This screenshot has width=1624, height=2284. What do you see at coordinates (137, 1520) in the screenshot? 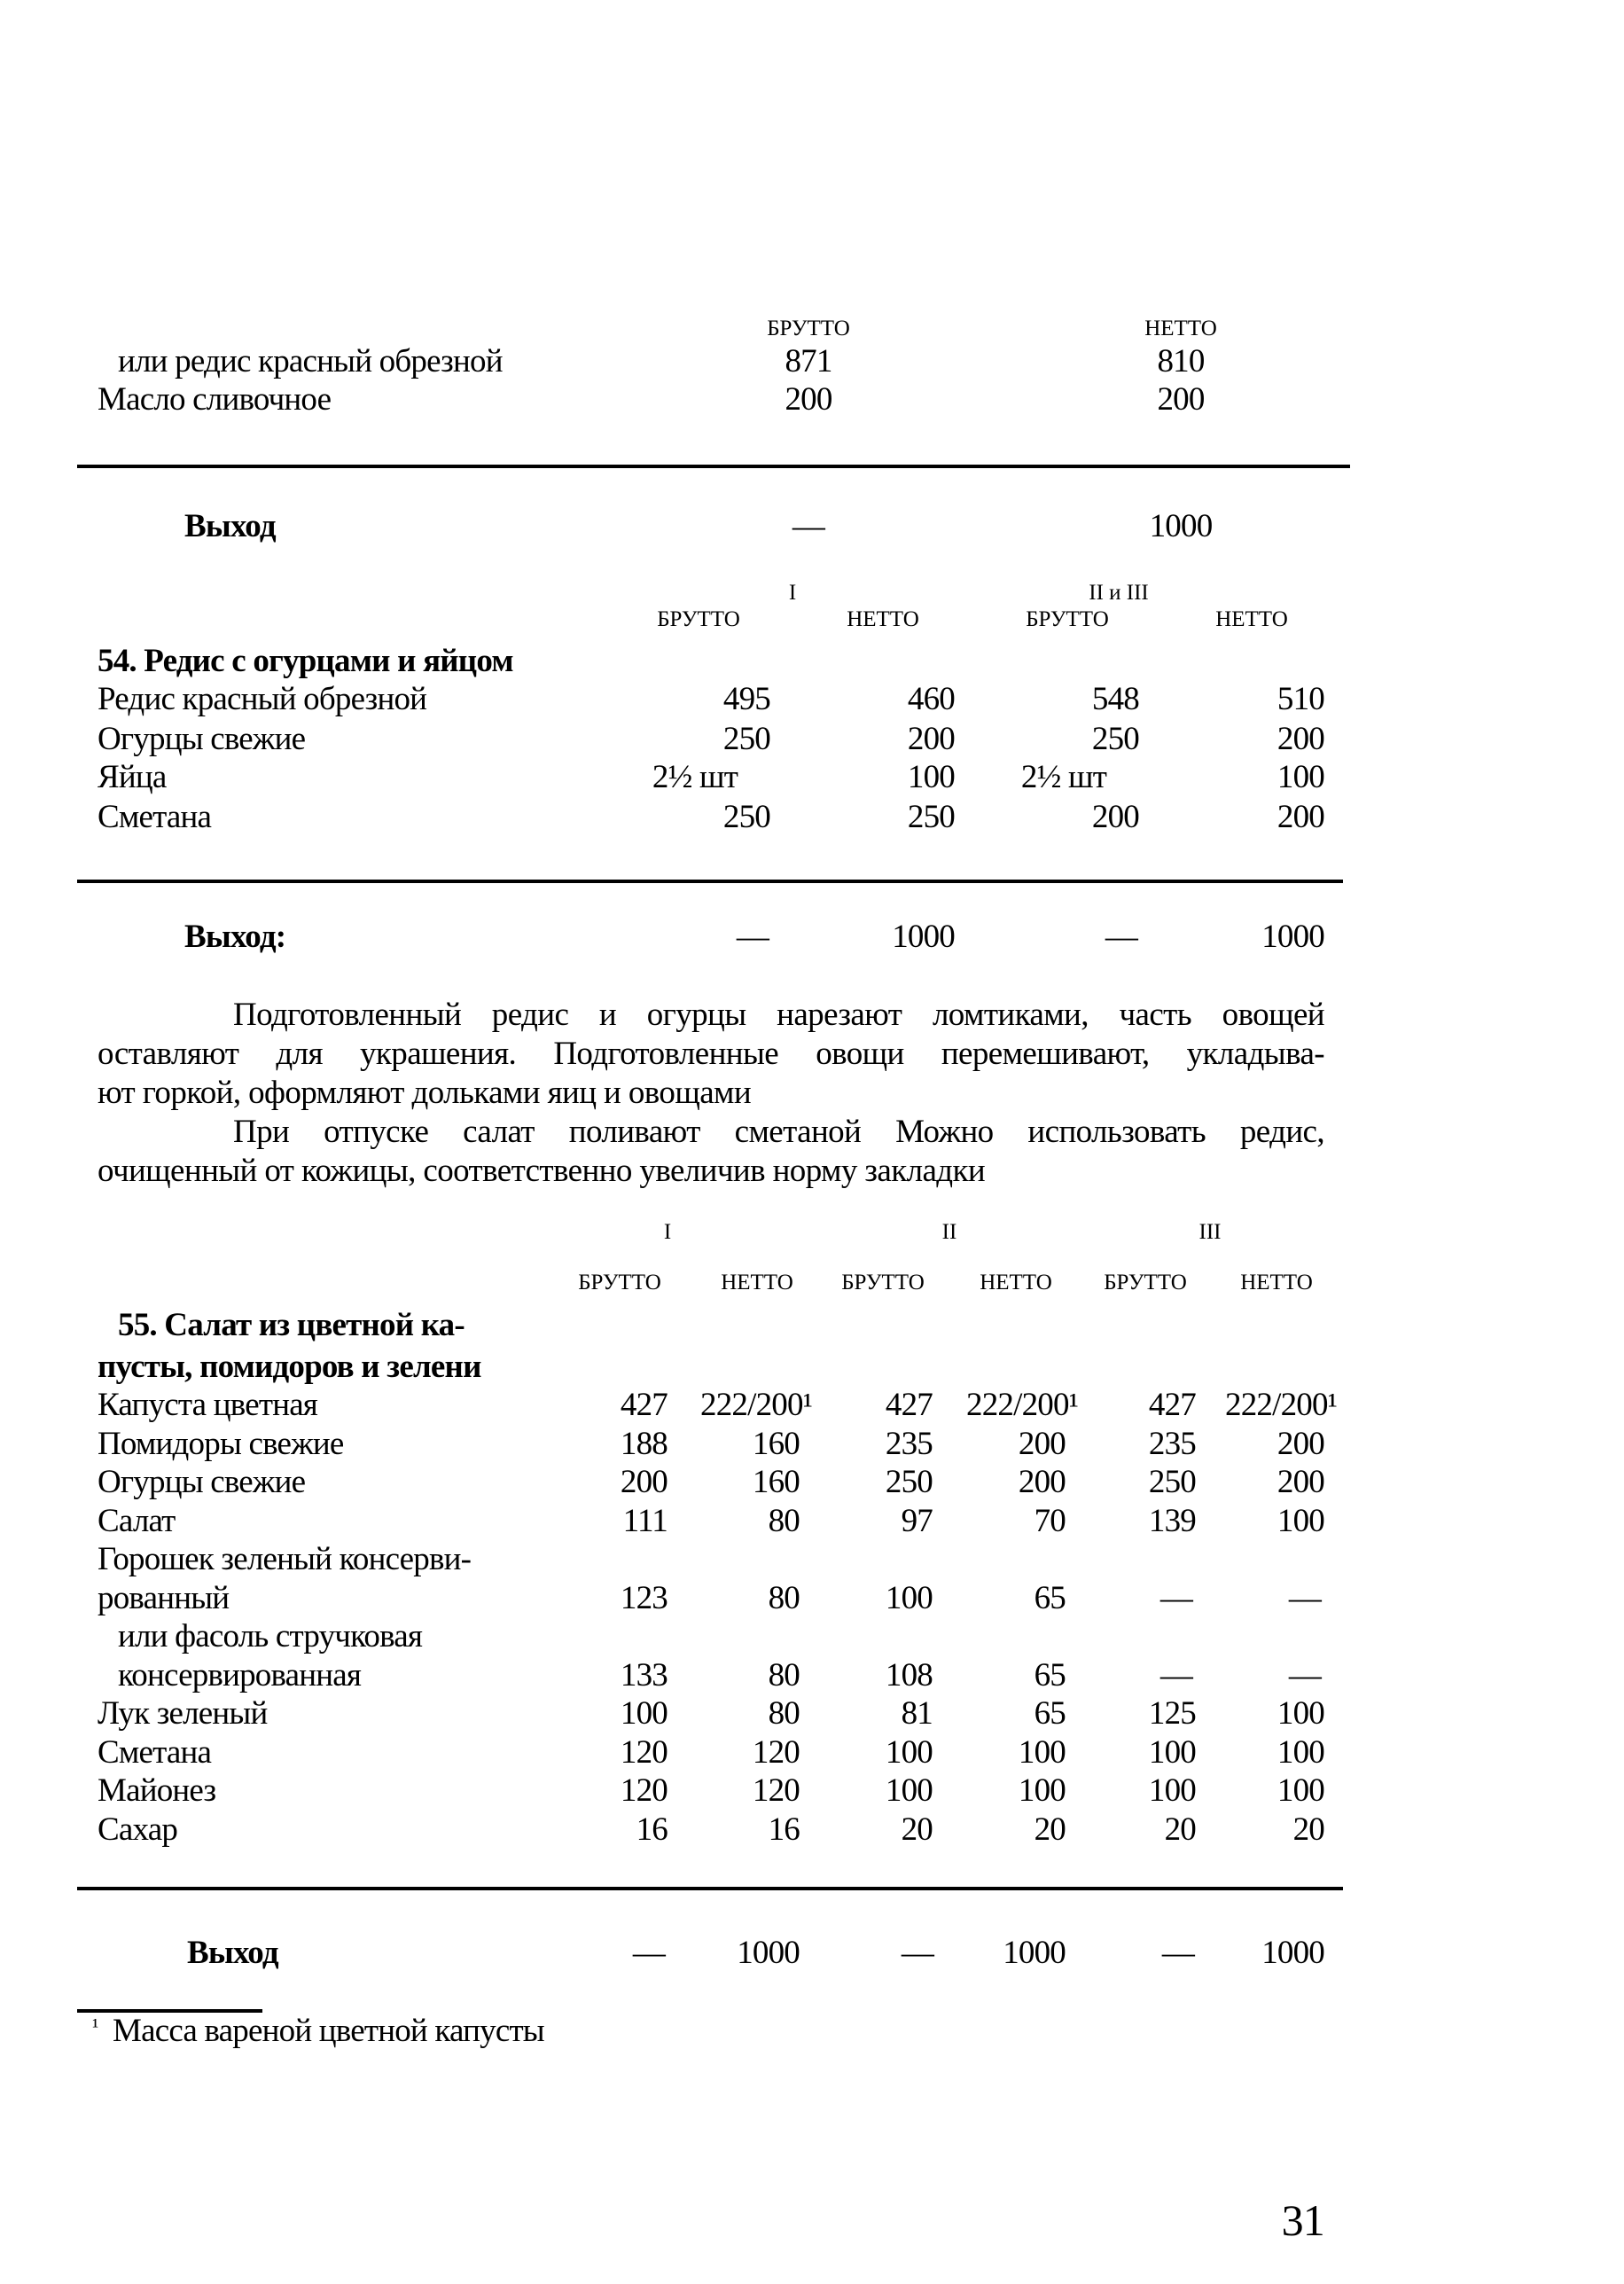
I see `ingredient-name: Салат` at bounding box center [137, 1520].